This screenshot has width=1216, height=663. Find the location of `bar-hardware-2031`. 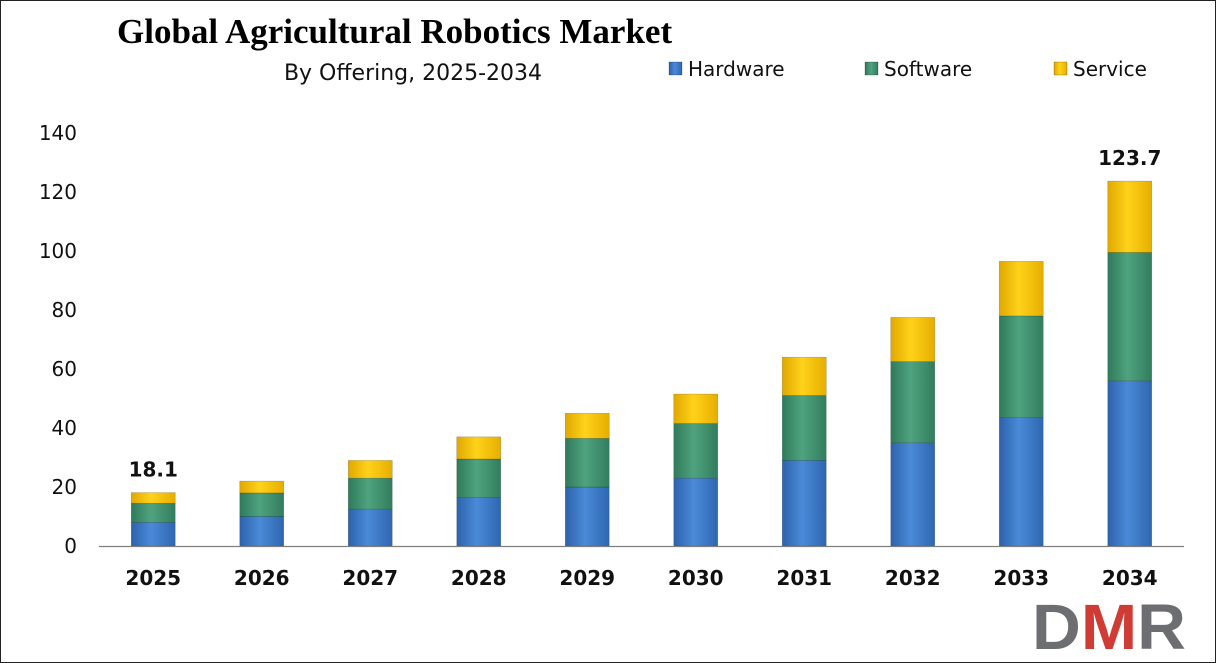

bar-hardware-2031 is located at coordinates (804, 503).